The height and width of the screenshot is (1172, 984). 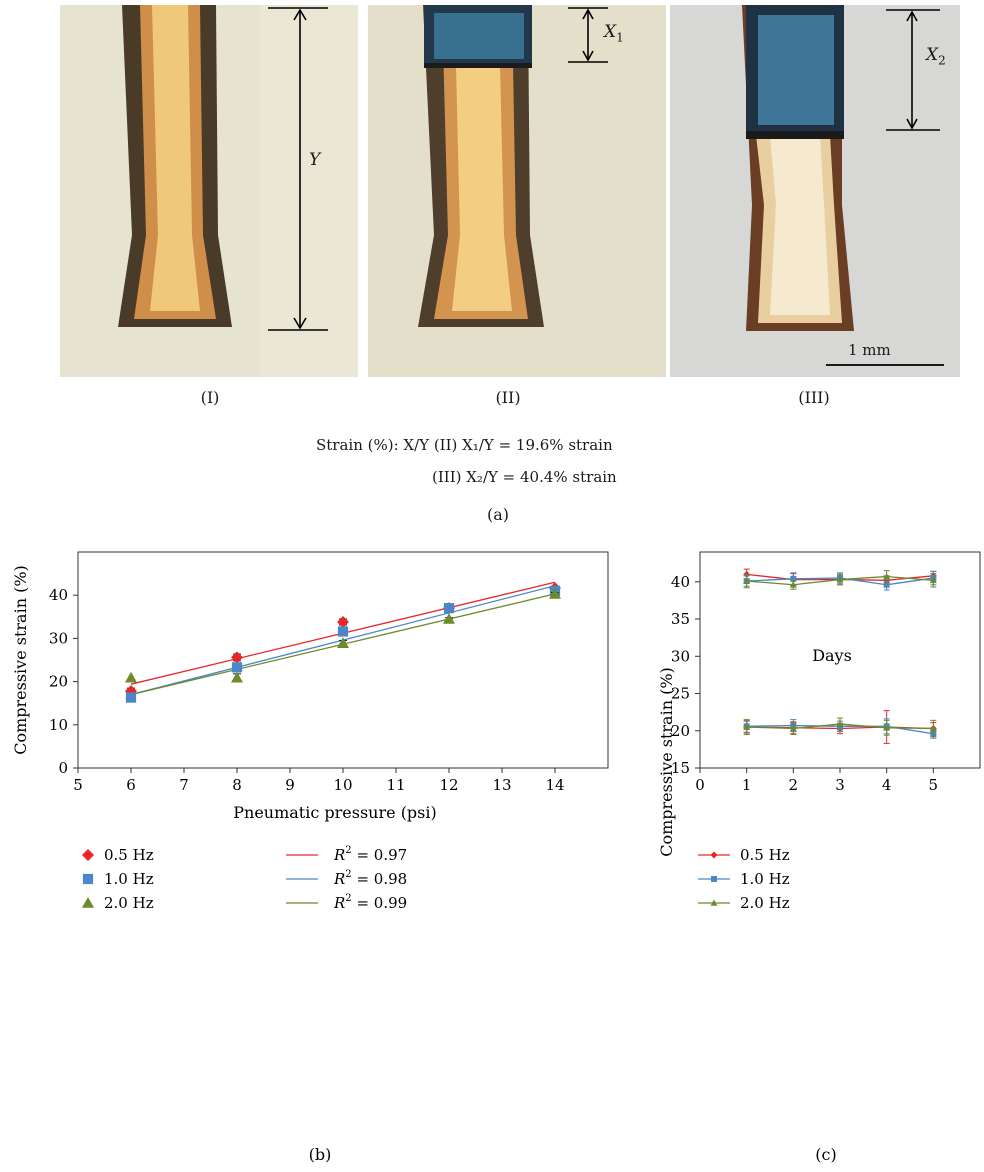 I want to click on photo-2-label: (II), so click(x=508, y=397).